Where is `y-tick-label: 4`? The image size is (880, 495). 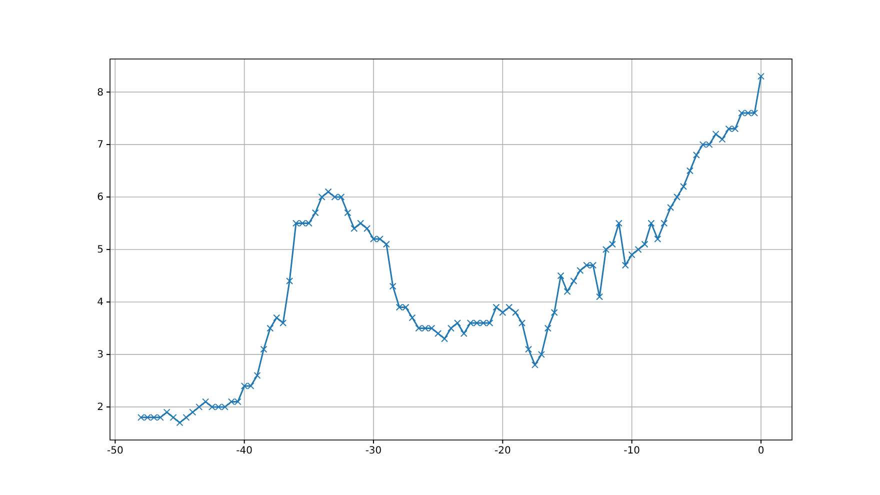 y-tick-label: 4 is located at coordinates (100, 302).